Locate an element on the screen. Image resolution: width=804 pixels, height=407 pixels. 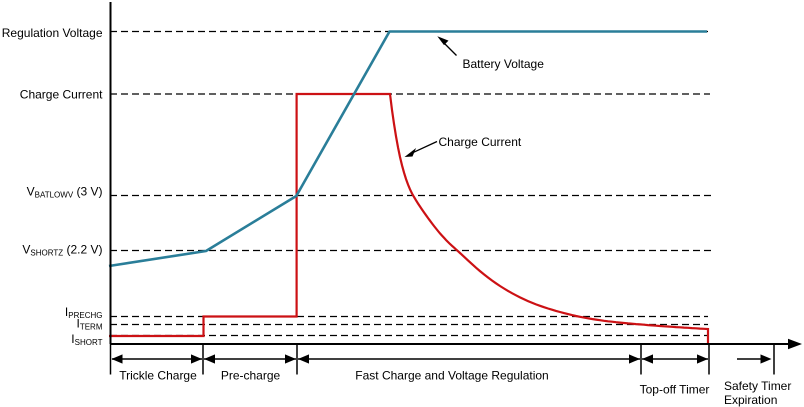
svg-text:Fast Charge and Voltage Regula: Fast Charge and Voltage Regulation is located at coordinates (451, 376).